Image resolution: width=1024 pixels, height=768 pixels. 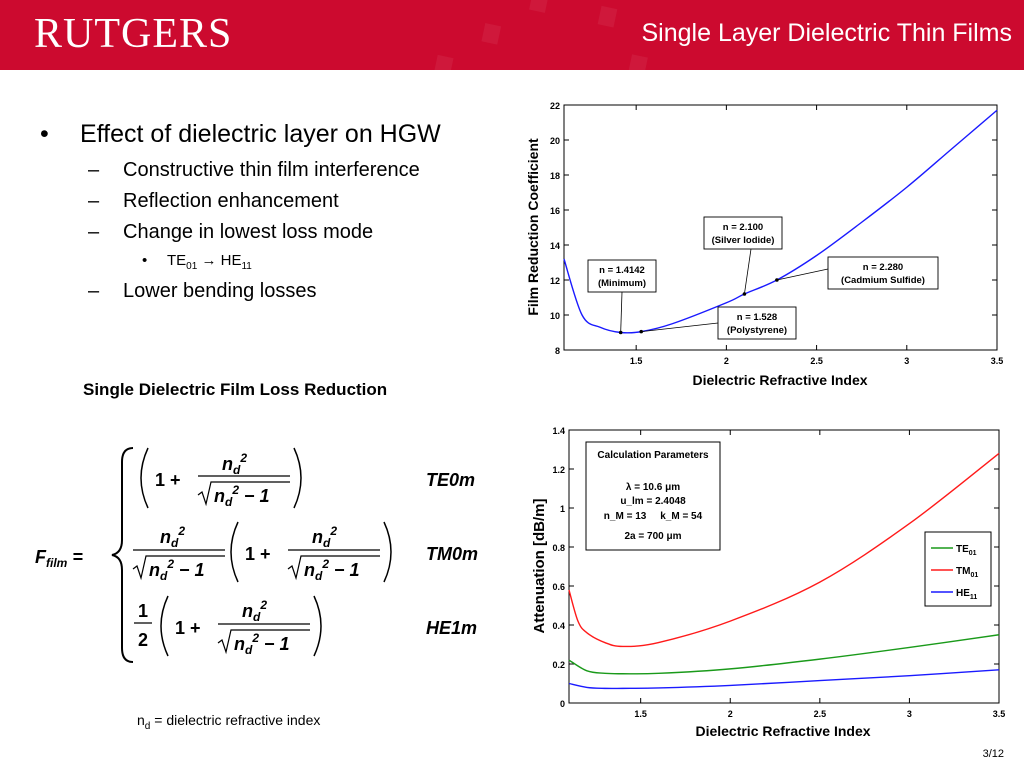 I want to click on page-number: 3/12, so click(x=993, y=754).